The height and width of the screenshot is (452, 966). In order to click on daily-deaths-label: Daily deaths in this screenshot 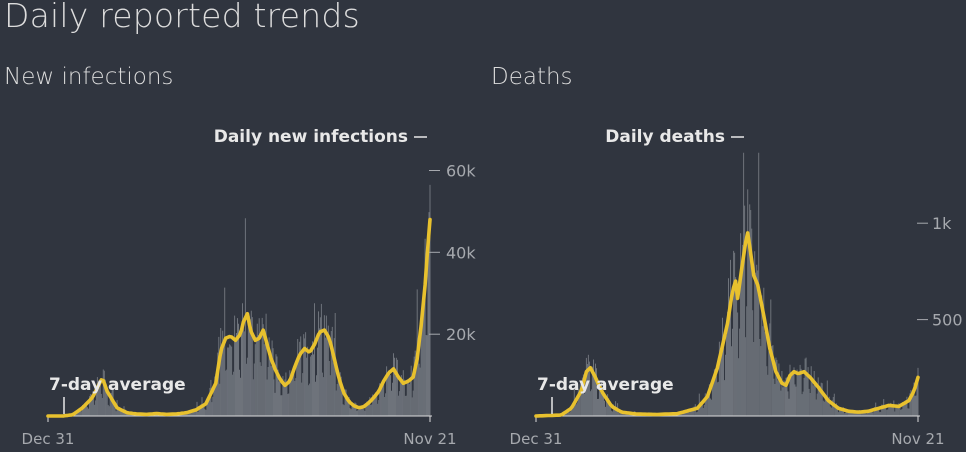, I will do `click(665, 137)`.